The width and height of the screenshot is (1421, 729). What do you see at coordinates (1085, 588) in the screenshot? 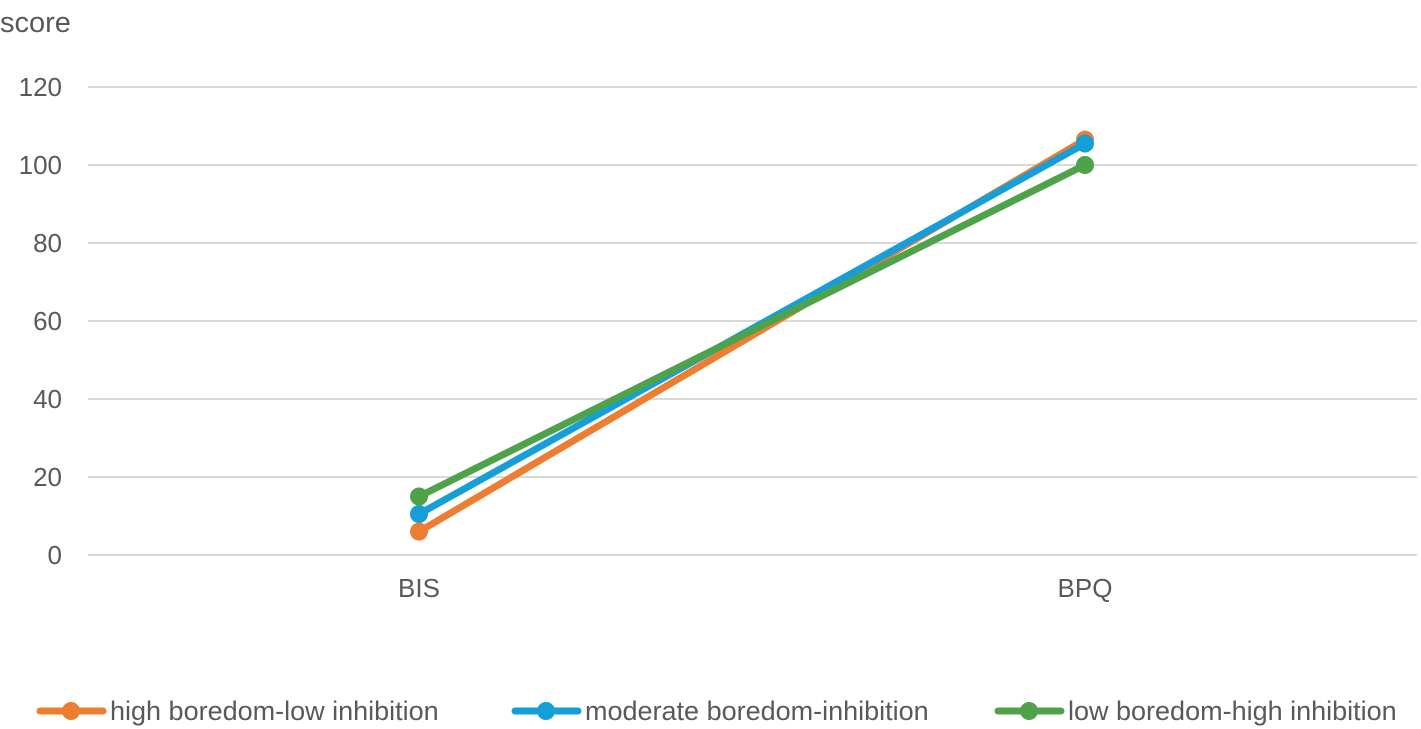
I see `x-tick-label: BPQ` at bounding box center [1085, 588].